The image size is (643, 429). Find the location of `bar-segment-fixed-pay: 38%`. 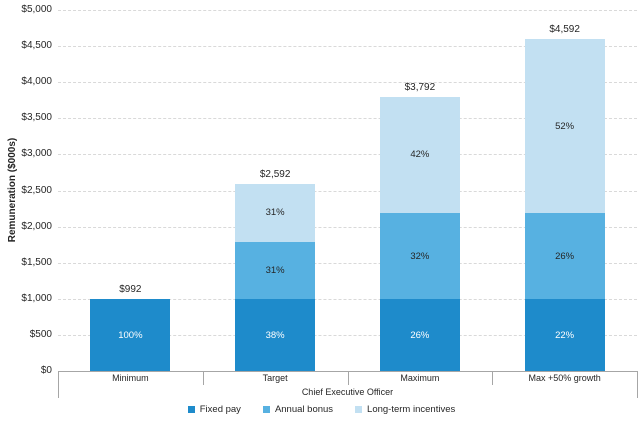

bar-segment-fixed-pay: 38% is located at coordinates (275, 335).